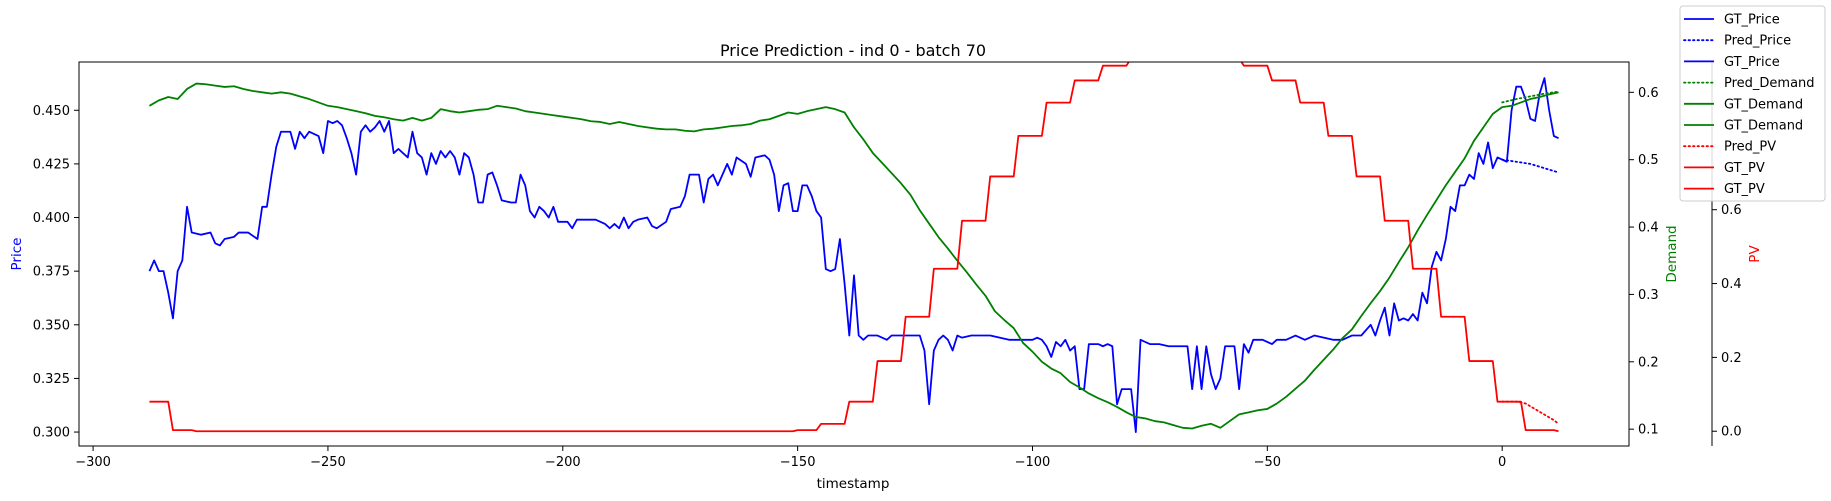 Image resolution: width=1831 pixels, height=501 pixels. Describe the element at coordinates (51, 325) in the screenshot. I see `price-tick-label: 0.350` at that location.